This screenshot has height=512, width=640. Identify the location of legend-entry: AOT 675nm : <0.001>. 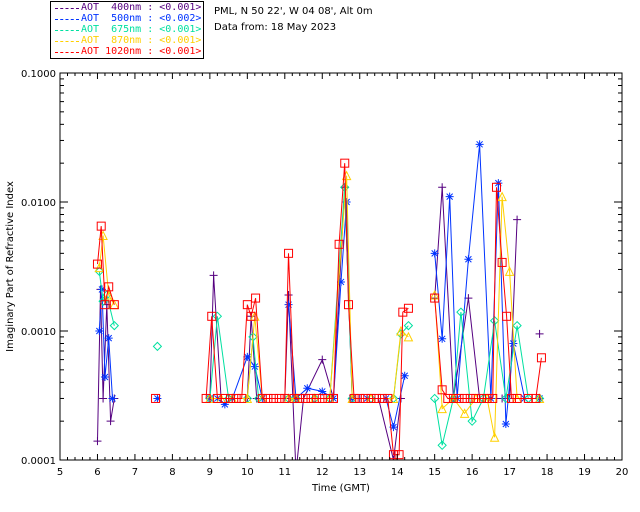
(128, 30).